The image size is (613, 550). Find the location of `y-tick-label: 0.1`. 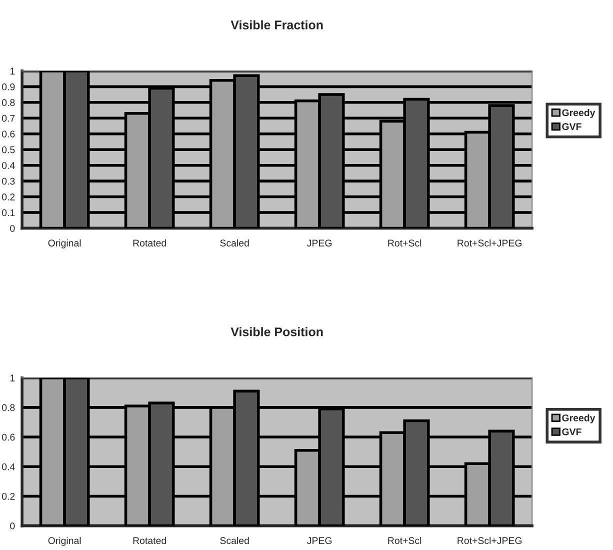

y-tick-label: 0.1 is located at coordinates (8, 212).